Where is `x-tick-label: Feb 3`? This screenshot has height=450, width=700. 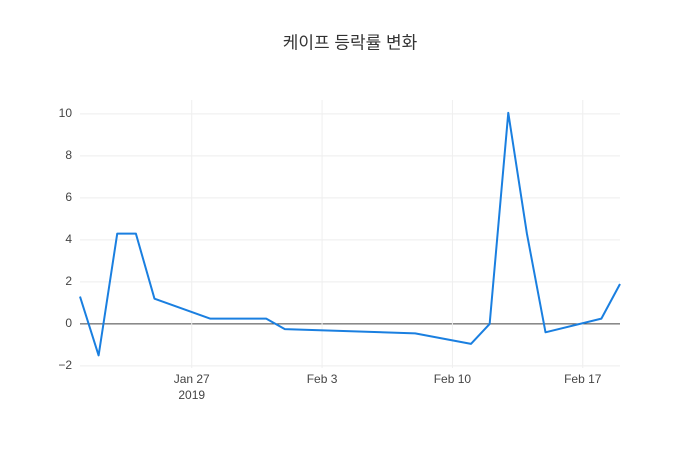 x-tick-label: Feb 3 is located at coordinates (322, 379).